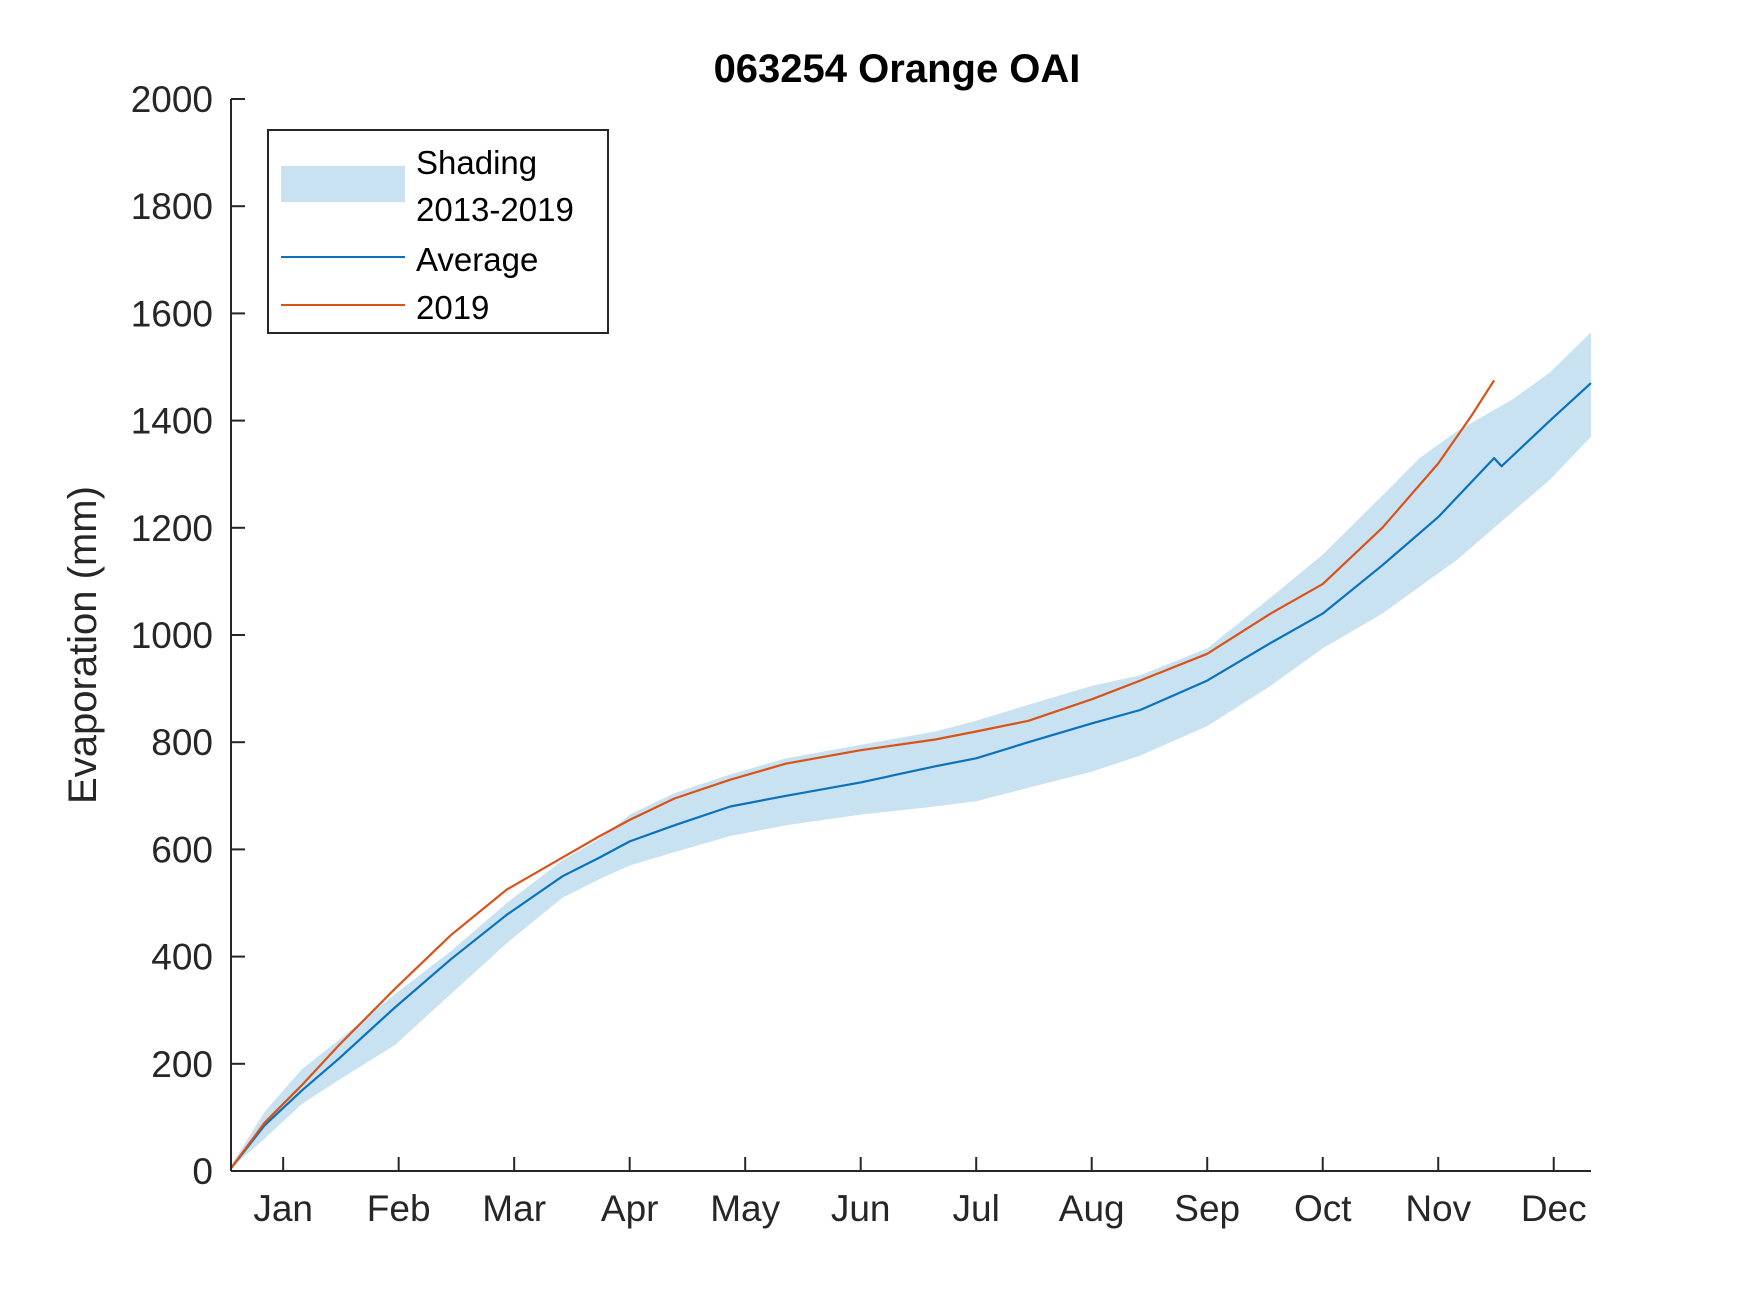  I want to click on x-tick-label: Jun, so click(861, 1208).